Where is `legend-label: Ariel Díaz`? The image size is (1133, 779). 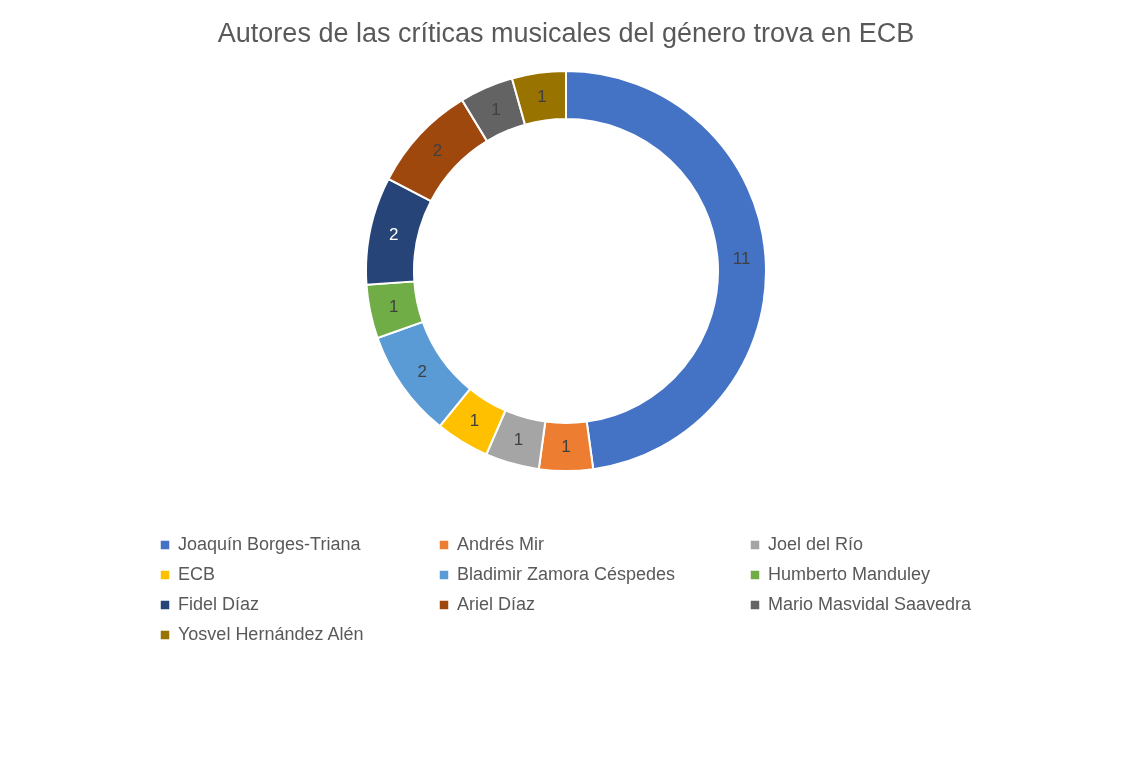 legend-label: Ariel Díaz is located at coordinates (496, 604).